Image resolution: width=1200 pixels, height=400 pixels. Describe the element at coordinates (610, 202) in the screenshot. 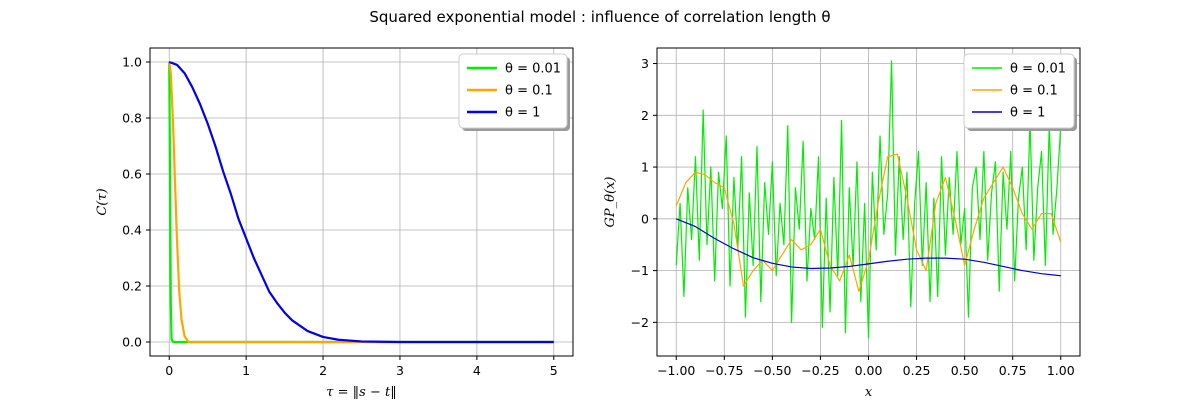

I see `y-axis-label: GP_θ(x)` at that location.